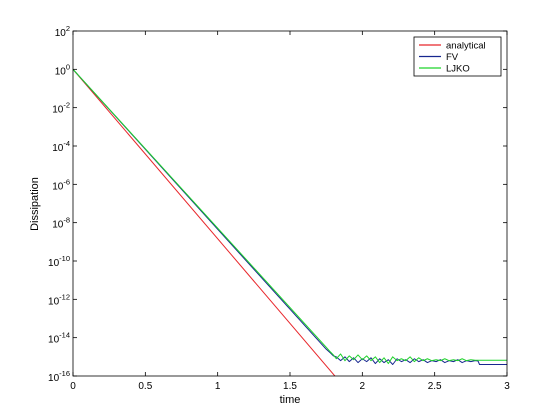 This screenshot has height=420, width=560. Describe the element at coordinates (62, 69) in the screenshot. I see `y-tick-label: 10⁰` at that location.